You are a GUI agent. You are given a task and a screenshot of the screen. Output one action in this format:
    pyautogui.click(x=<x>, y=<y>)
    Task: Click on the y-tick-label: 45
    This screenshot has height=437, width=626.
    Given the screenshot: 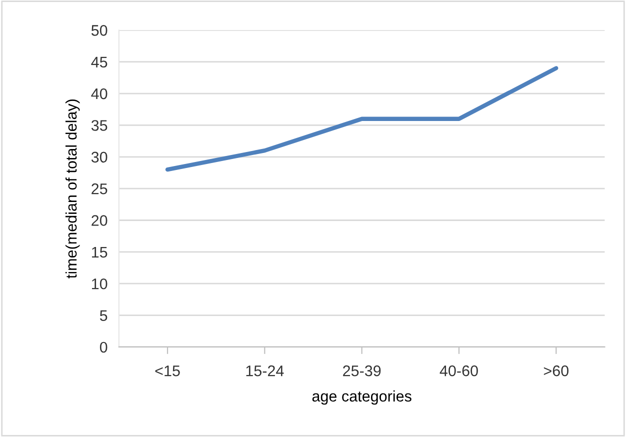 What is the action you would take?
    pyautogui.click(x=99, y=62)
    